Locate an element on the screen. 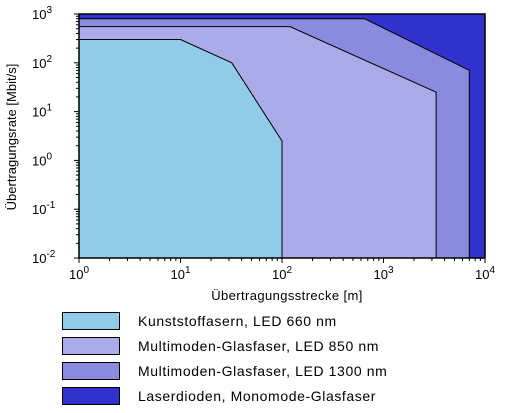 This screenshot has width=506, height=413. legend-item: Multimoden-Glasfaser, LED 1300 nm is located at coordinates (282, 371).